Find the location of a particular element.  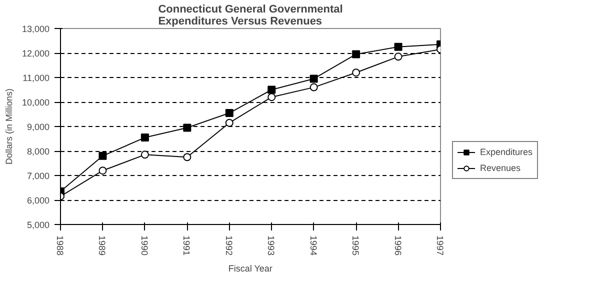

y-tick-label: 6,000 is located at coordinates (38, 201).